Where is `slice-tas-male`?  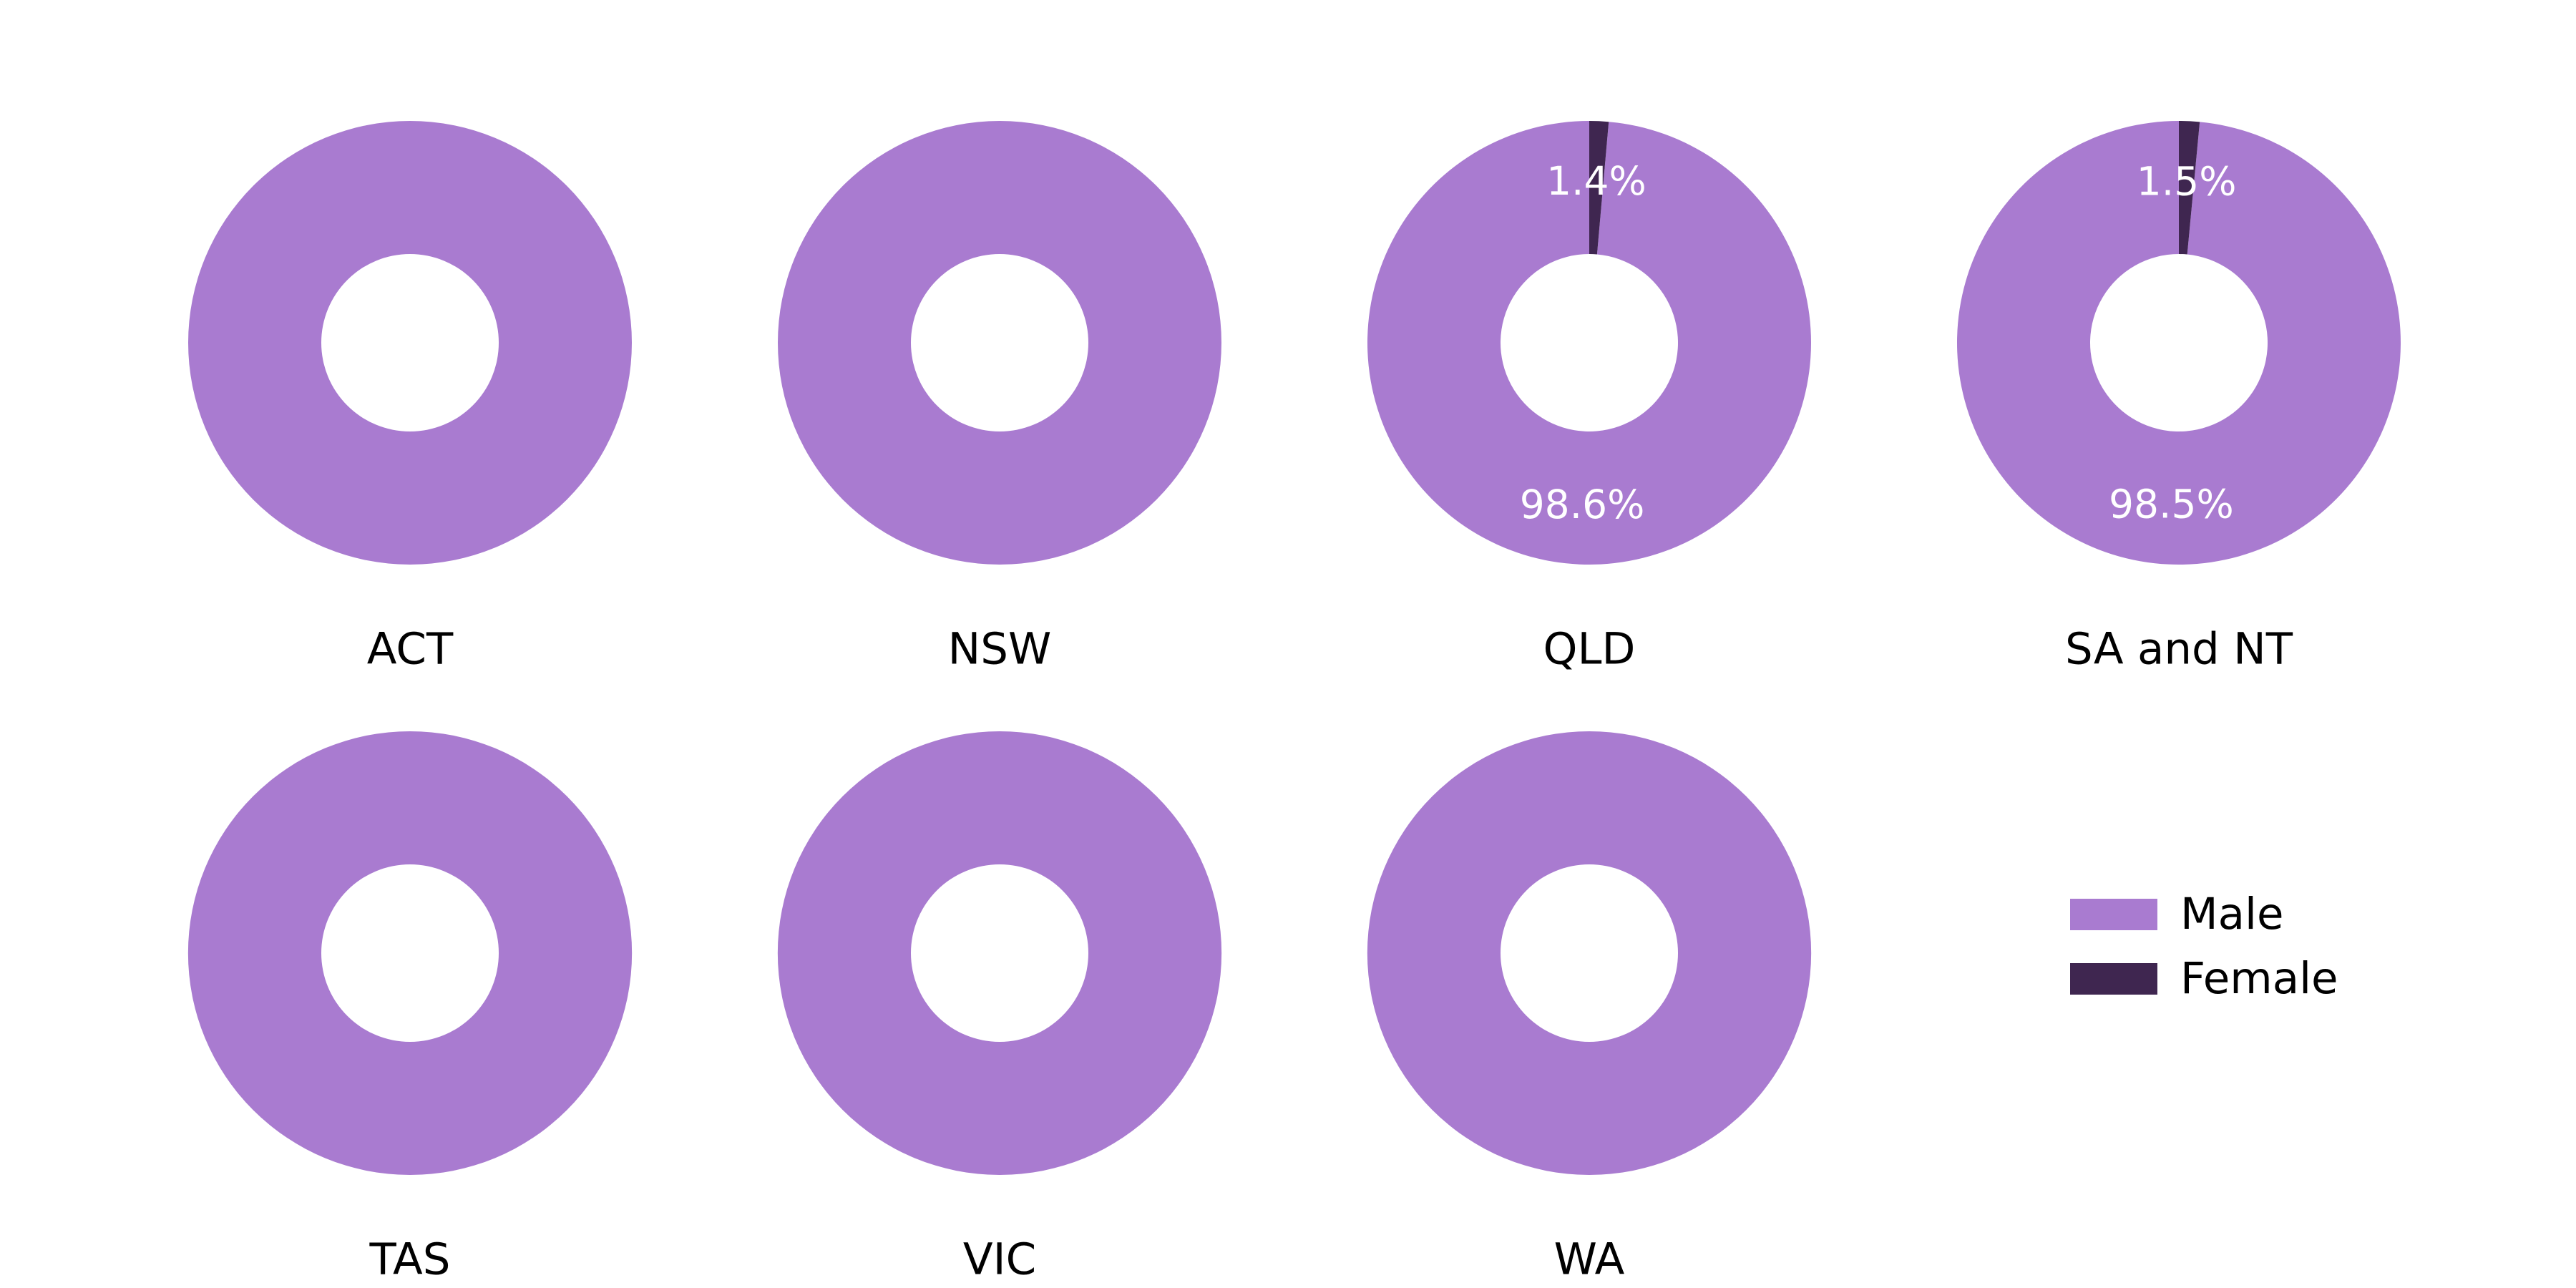
slice-tas-male is located at coordinates (410, 953).